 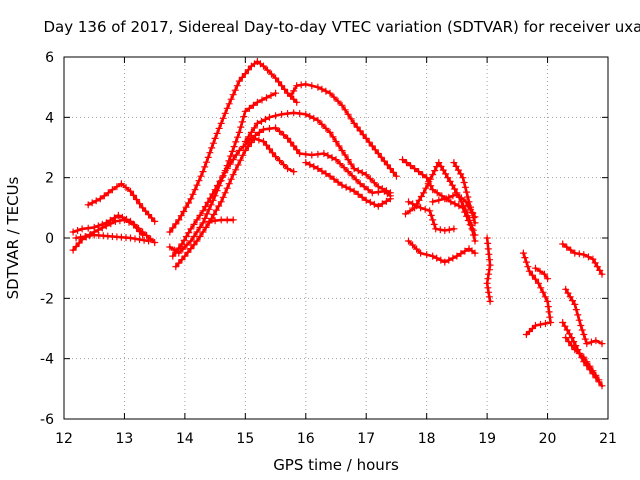 What do you see at coordinates (245, 439) in the screenshot?
I see `x-tick-label: 15` at bounding box center [245, 439].